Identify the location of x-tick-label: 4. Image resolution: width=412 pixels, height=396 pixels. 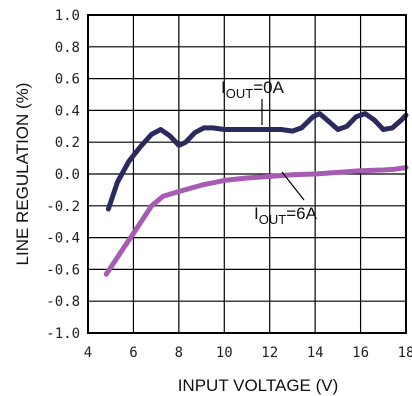
(88, 353).